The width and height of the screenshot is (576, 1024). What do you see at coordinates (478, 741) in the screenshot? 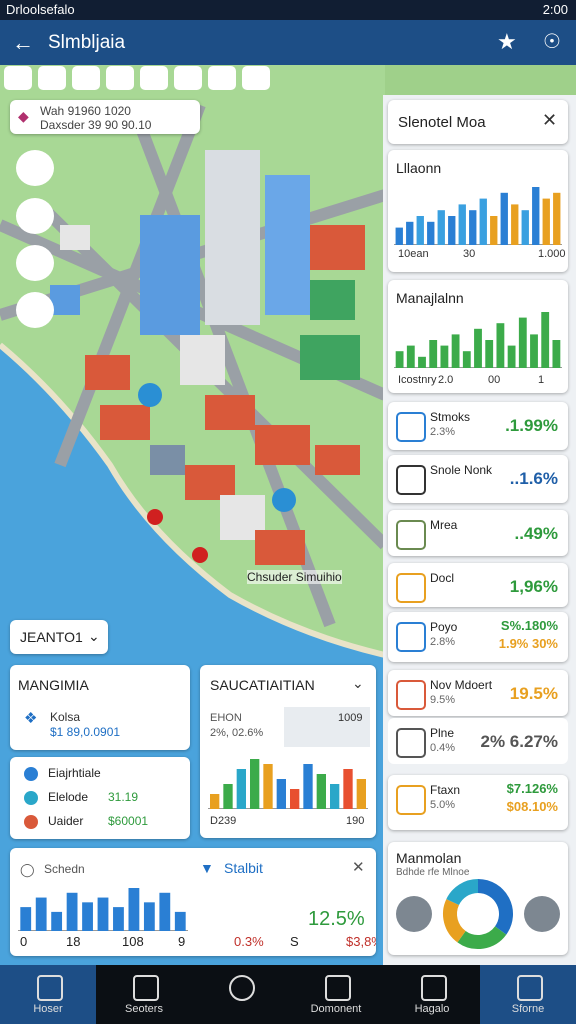
I see `item-card: Plne 0.4% 2% 6.27%` at bounding box center [478, 741].